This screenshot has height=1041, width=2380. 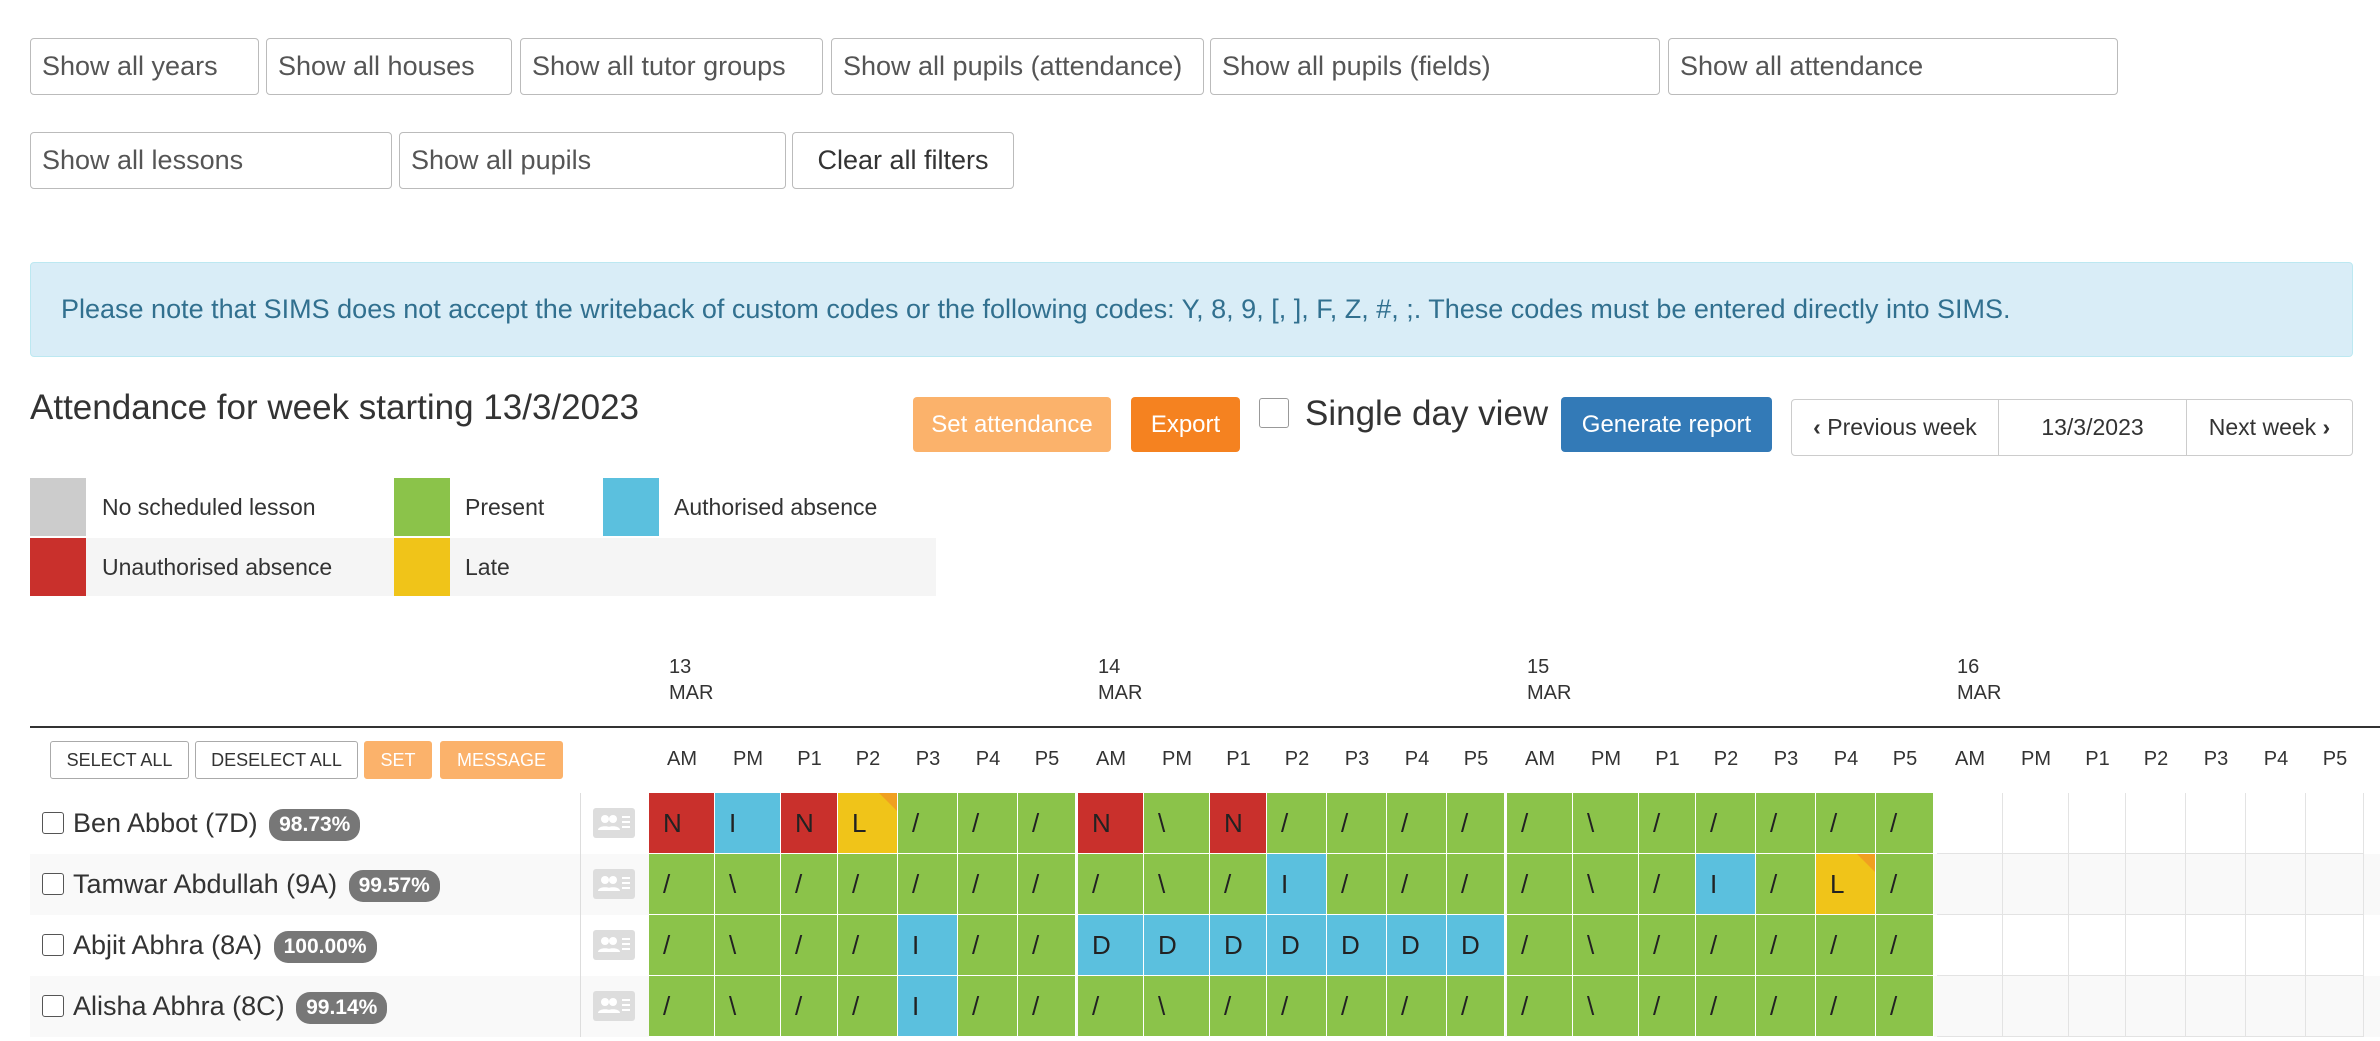 I want to click on set-button: SET, so click(x=398, y=760).